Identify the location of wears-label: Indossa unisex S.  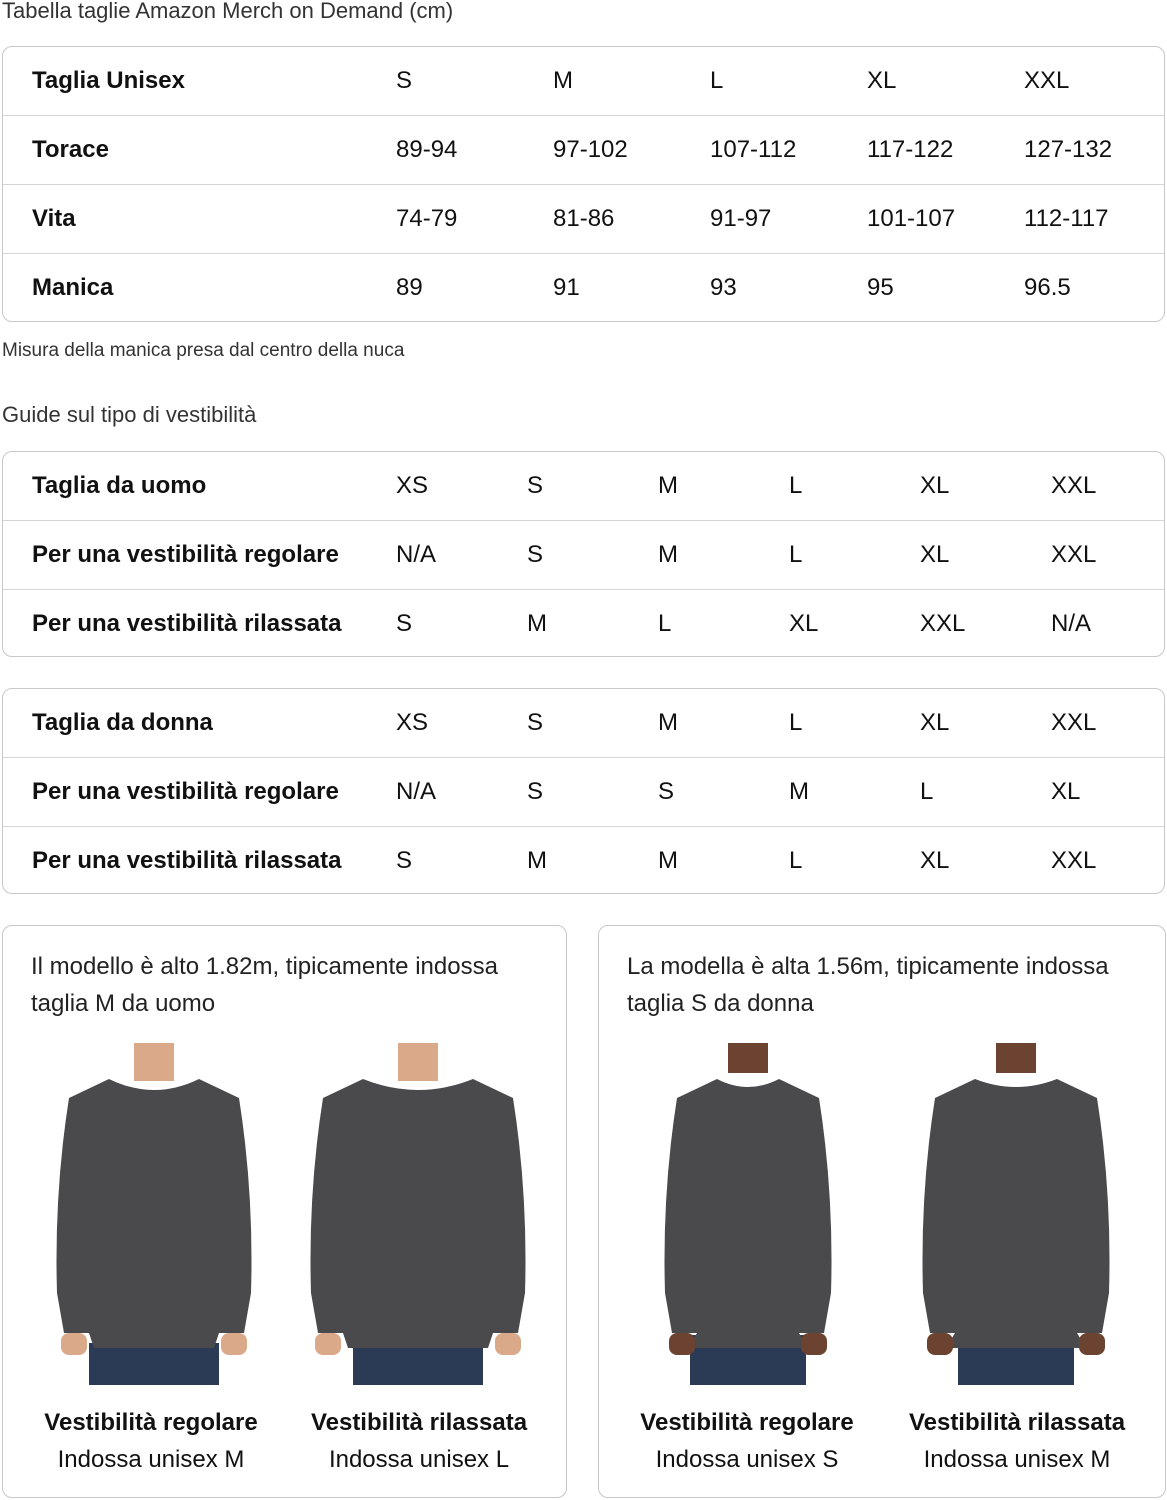
(747, 1459).